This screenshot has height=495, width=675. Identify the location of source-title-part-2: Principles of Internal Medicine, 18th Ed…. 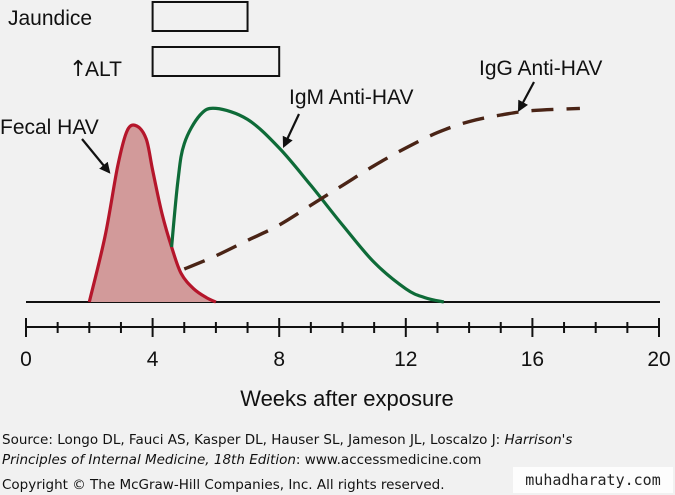
(149, 460).